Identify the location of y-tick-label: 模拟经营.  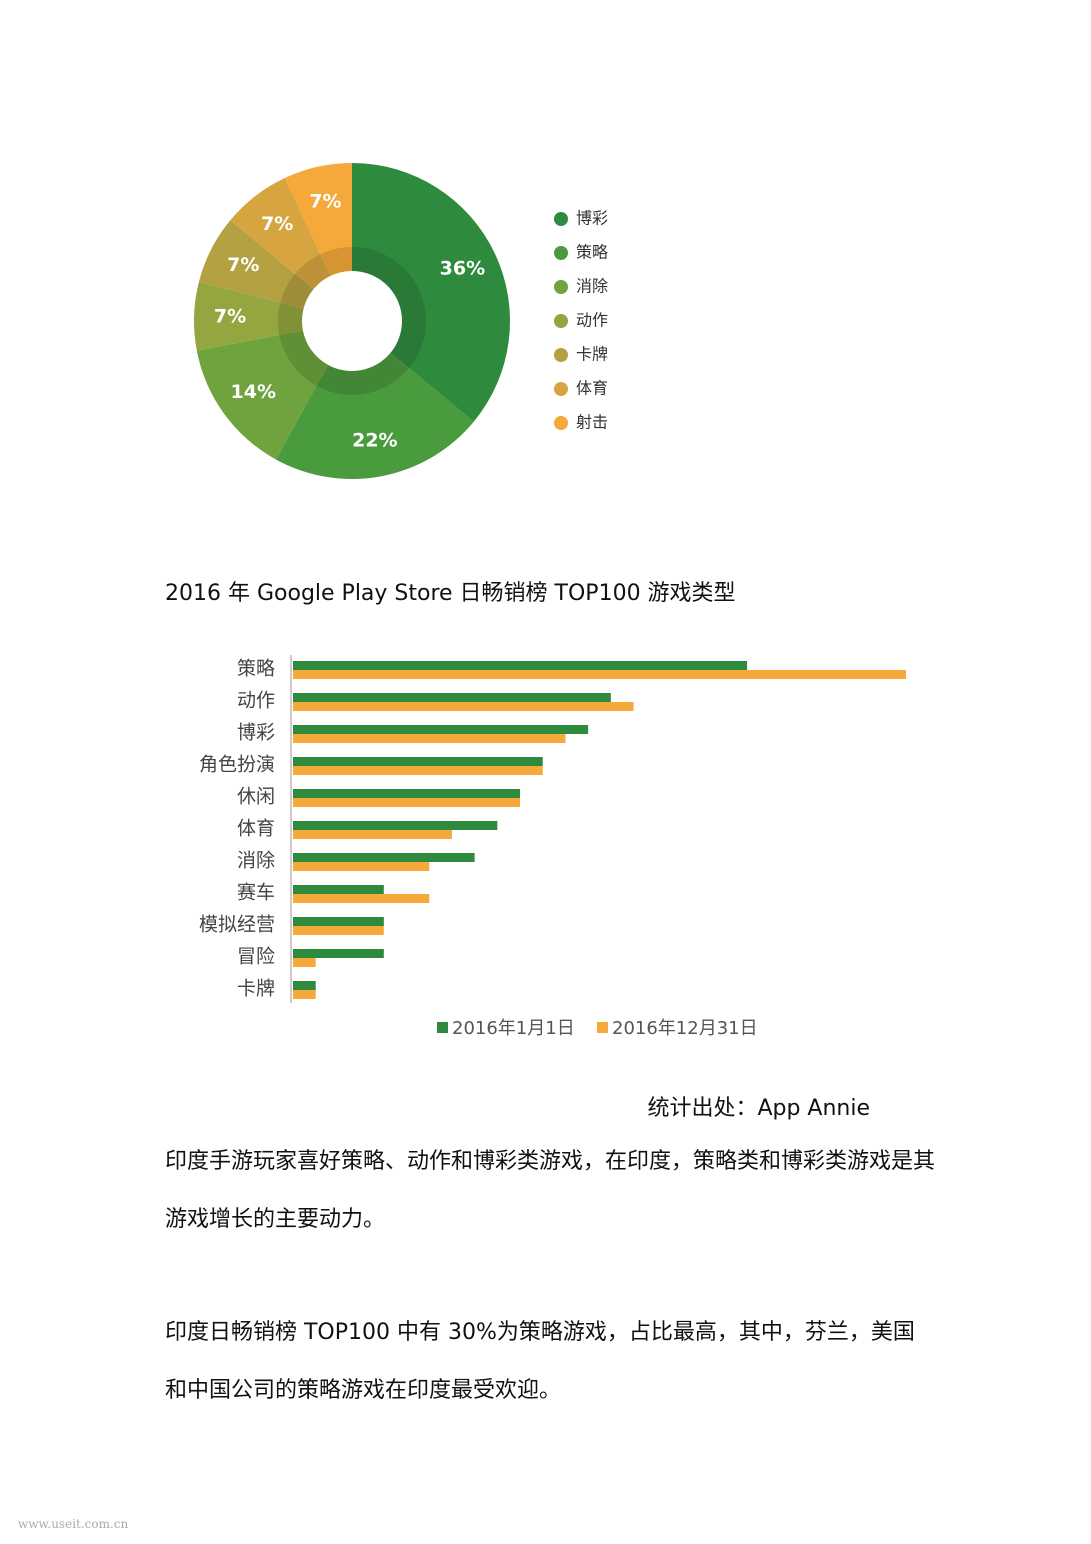
(237, 925).